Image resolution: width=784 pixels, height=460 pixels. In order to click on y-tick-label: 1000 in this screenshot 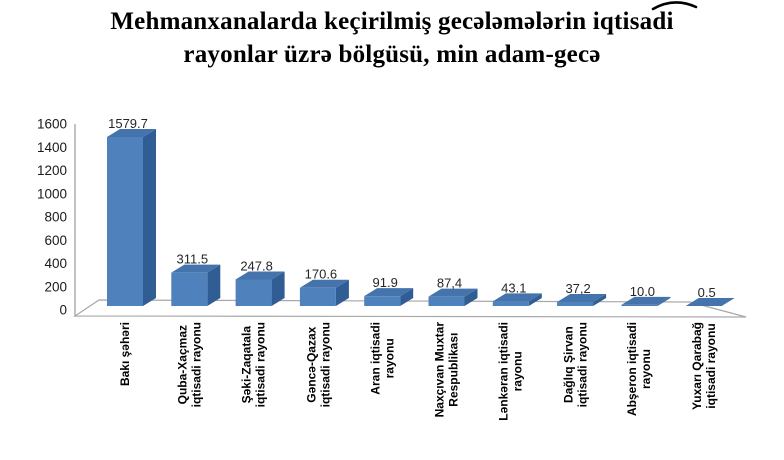, I will do `click(52, 193)`.